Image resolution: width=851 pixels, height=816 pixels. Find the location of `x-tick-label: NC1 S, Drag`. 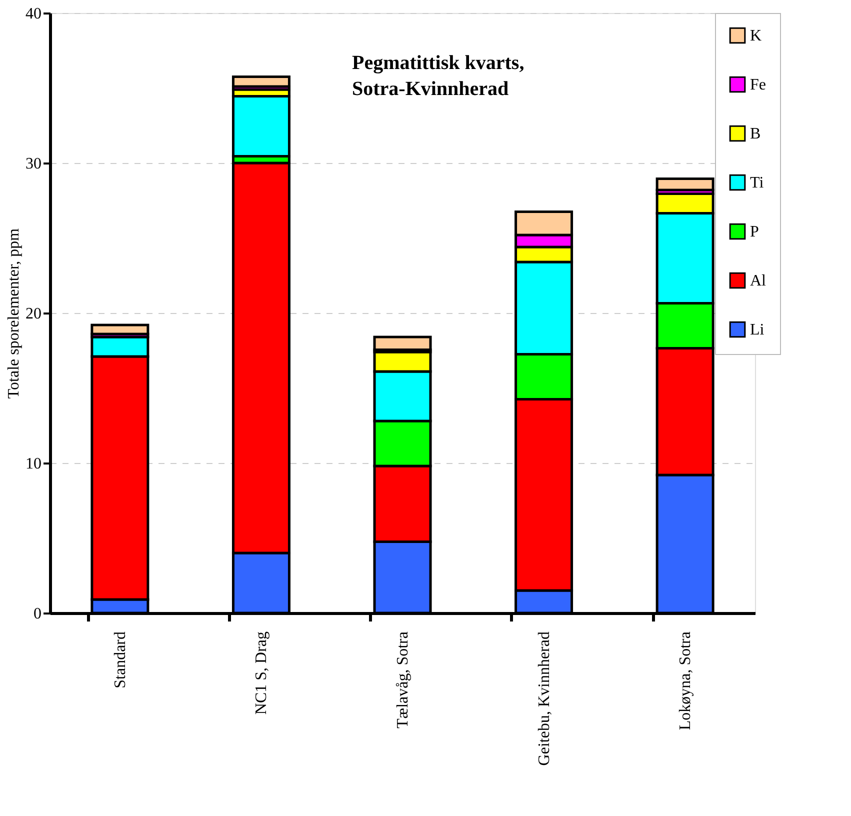

x-tick-label: NC1 S, Drag is located at coordinates (261, 673).